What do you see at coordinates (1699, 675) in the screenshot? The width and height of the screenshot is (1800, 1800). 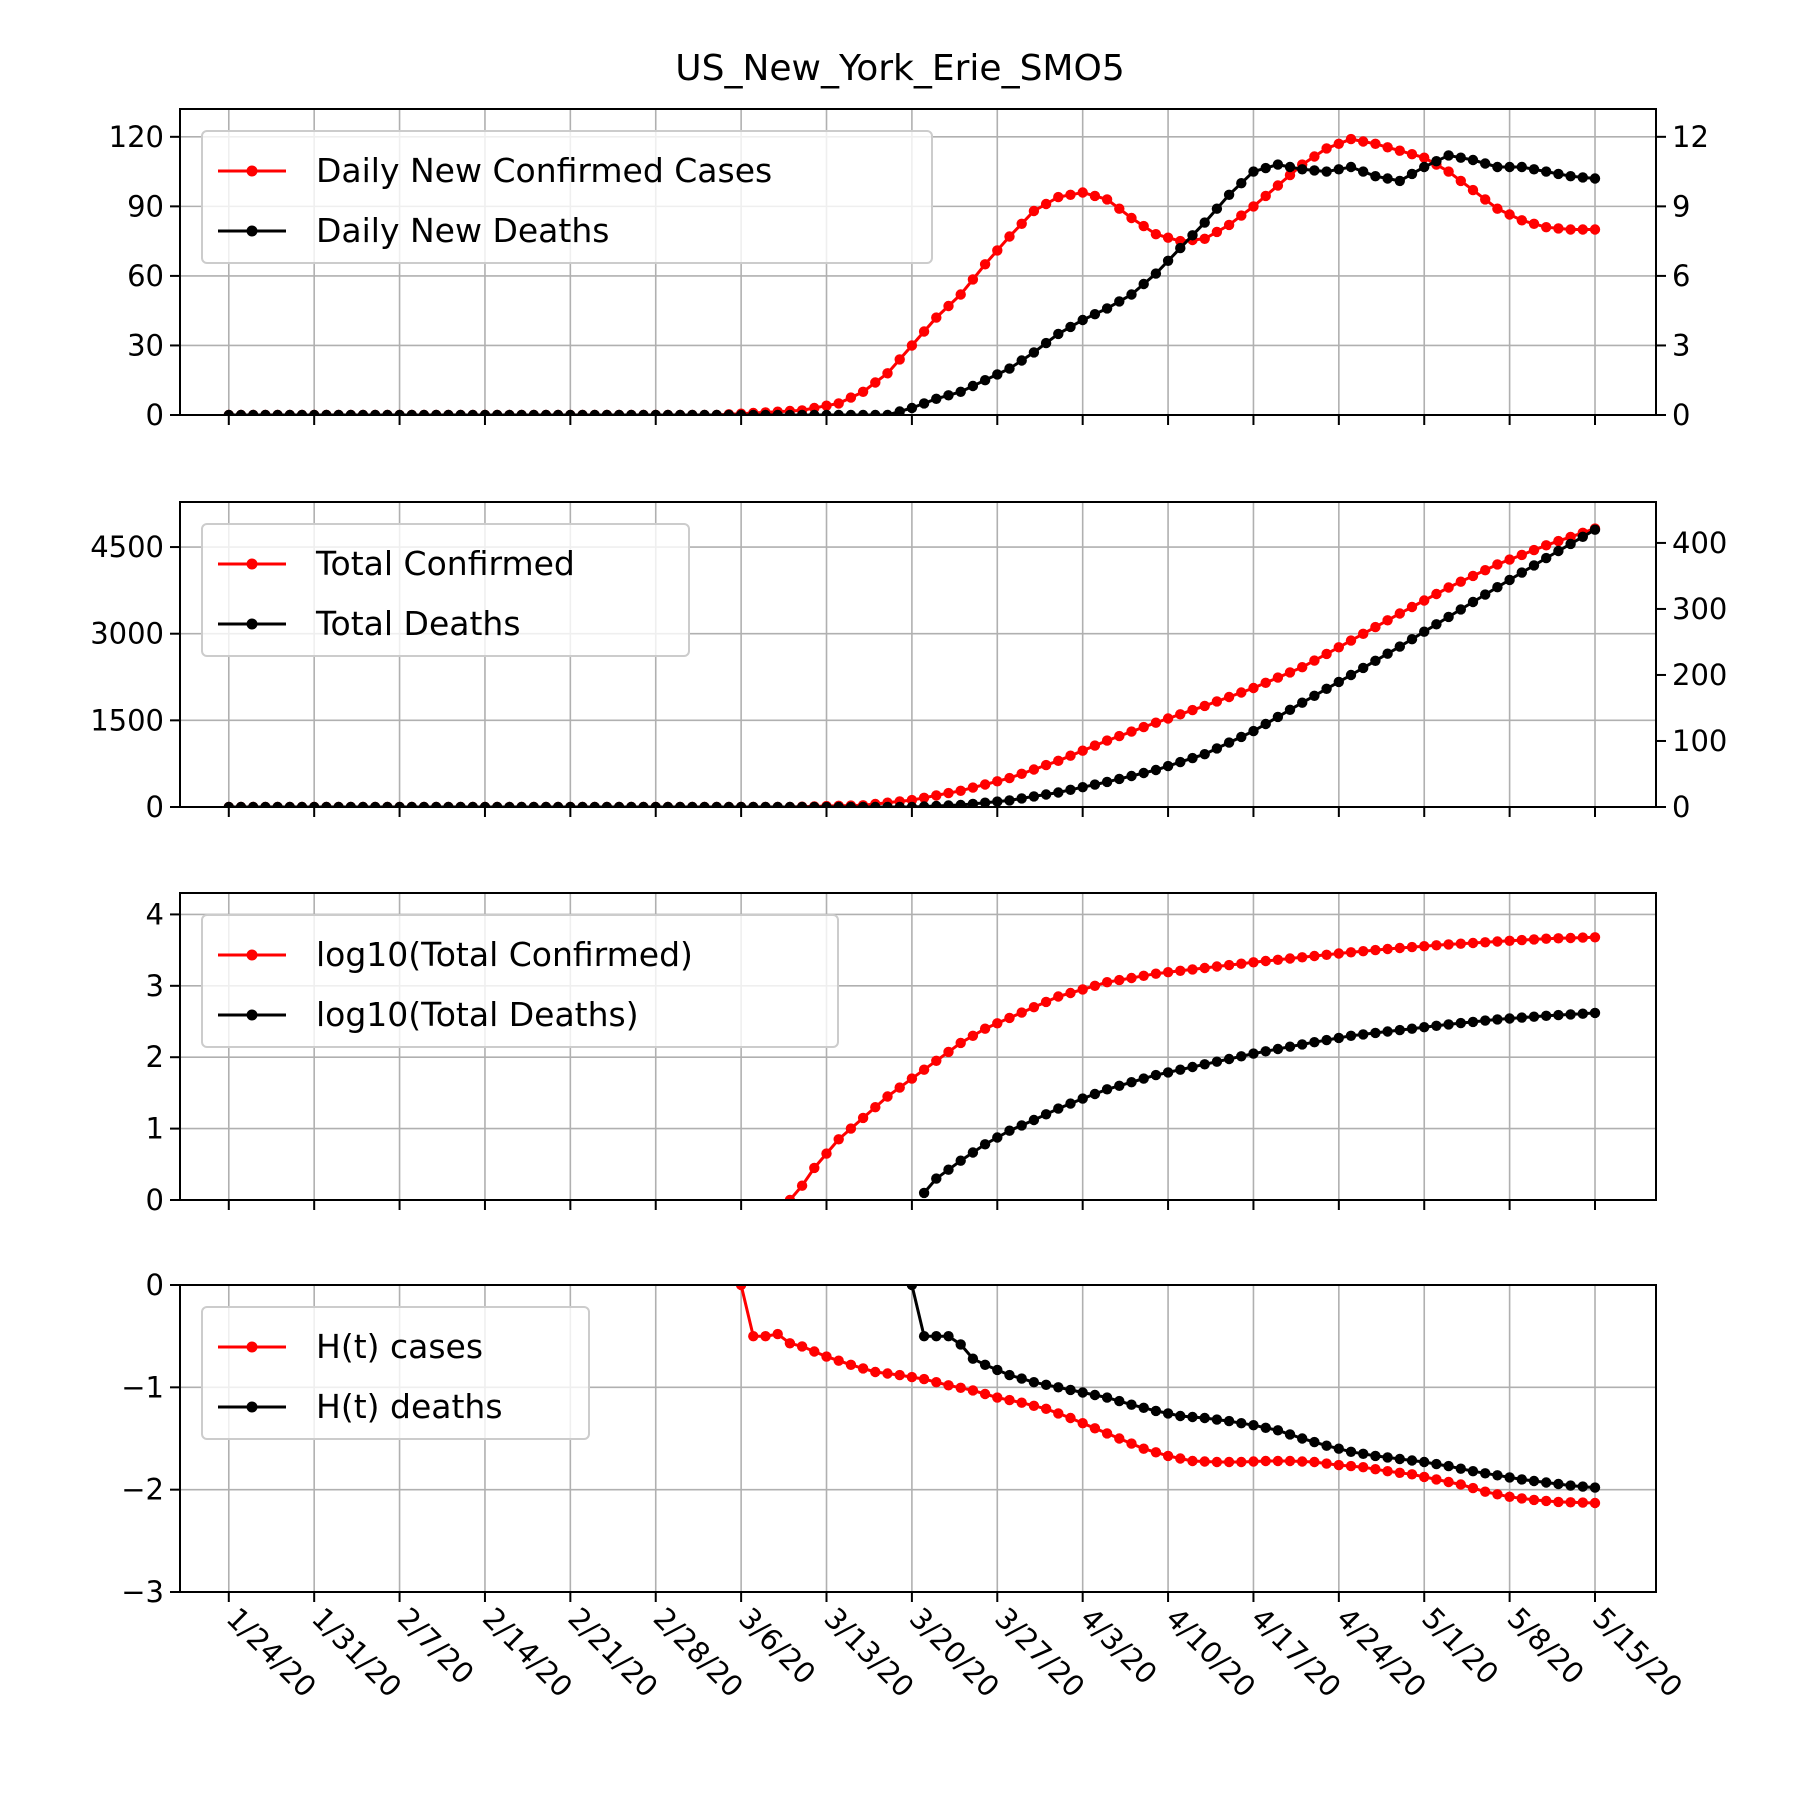 I see `y-right-tick-label: 200` at bounding box center [1699, 675].